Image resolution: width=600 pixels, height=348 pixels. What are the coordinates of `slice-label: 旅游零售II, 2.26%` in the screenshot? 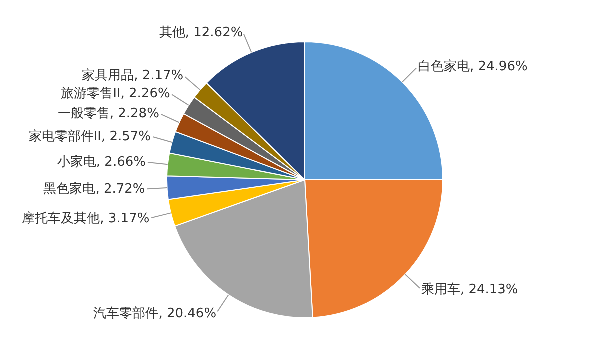 It's located at (115, 94).